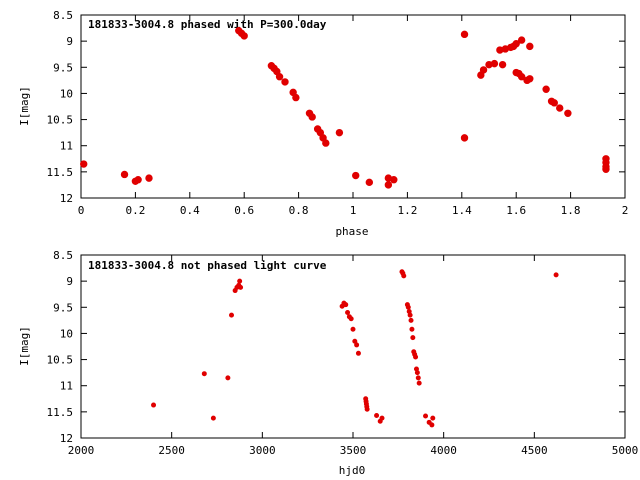 The width and height of the screenshot is (640, 480). What do you see at coordinates (262, 450) in the screenshot?
I see `x-tick-label: 3000` at bounding box center [262, 450].